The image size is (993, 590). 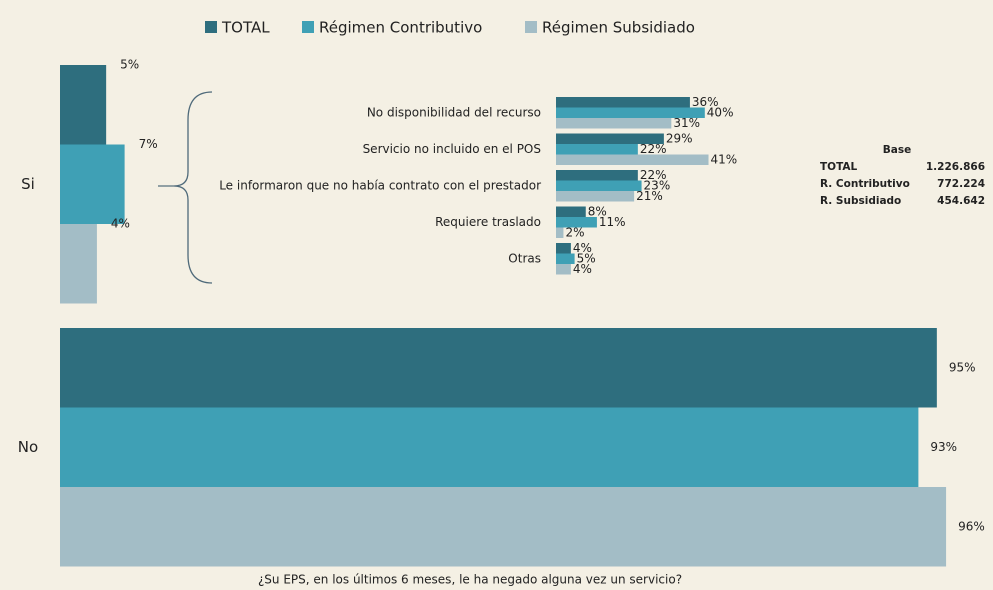 I want to click on category-label: Requiere traslado, so click(x=488, y=222).